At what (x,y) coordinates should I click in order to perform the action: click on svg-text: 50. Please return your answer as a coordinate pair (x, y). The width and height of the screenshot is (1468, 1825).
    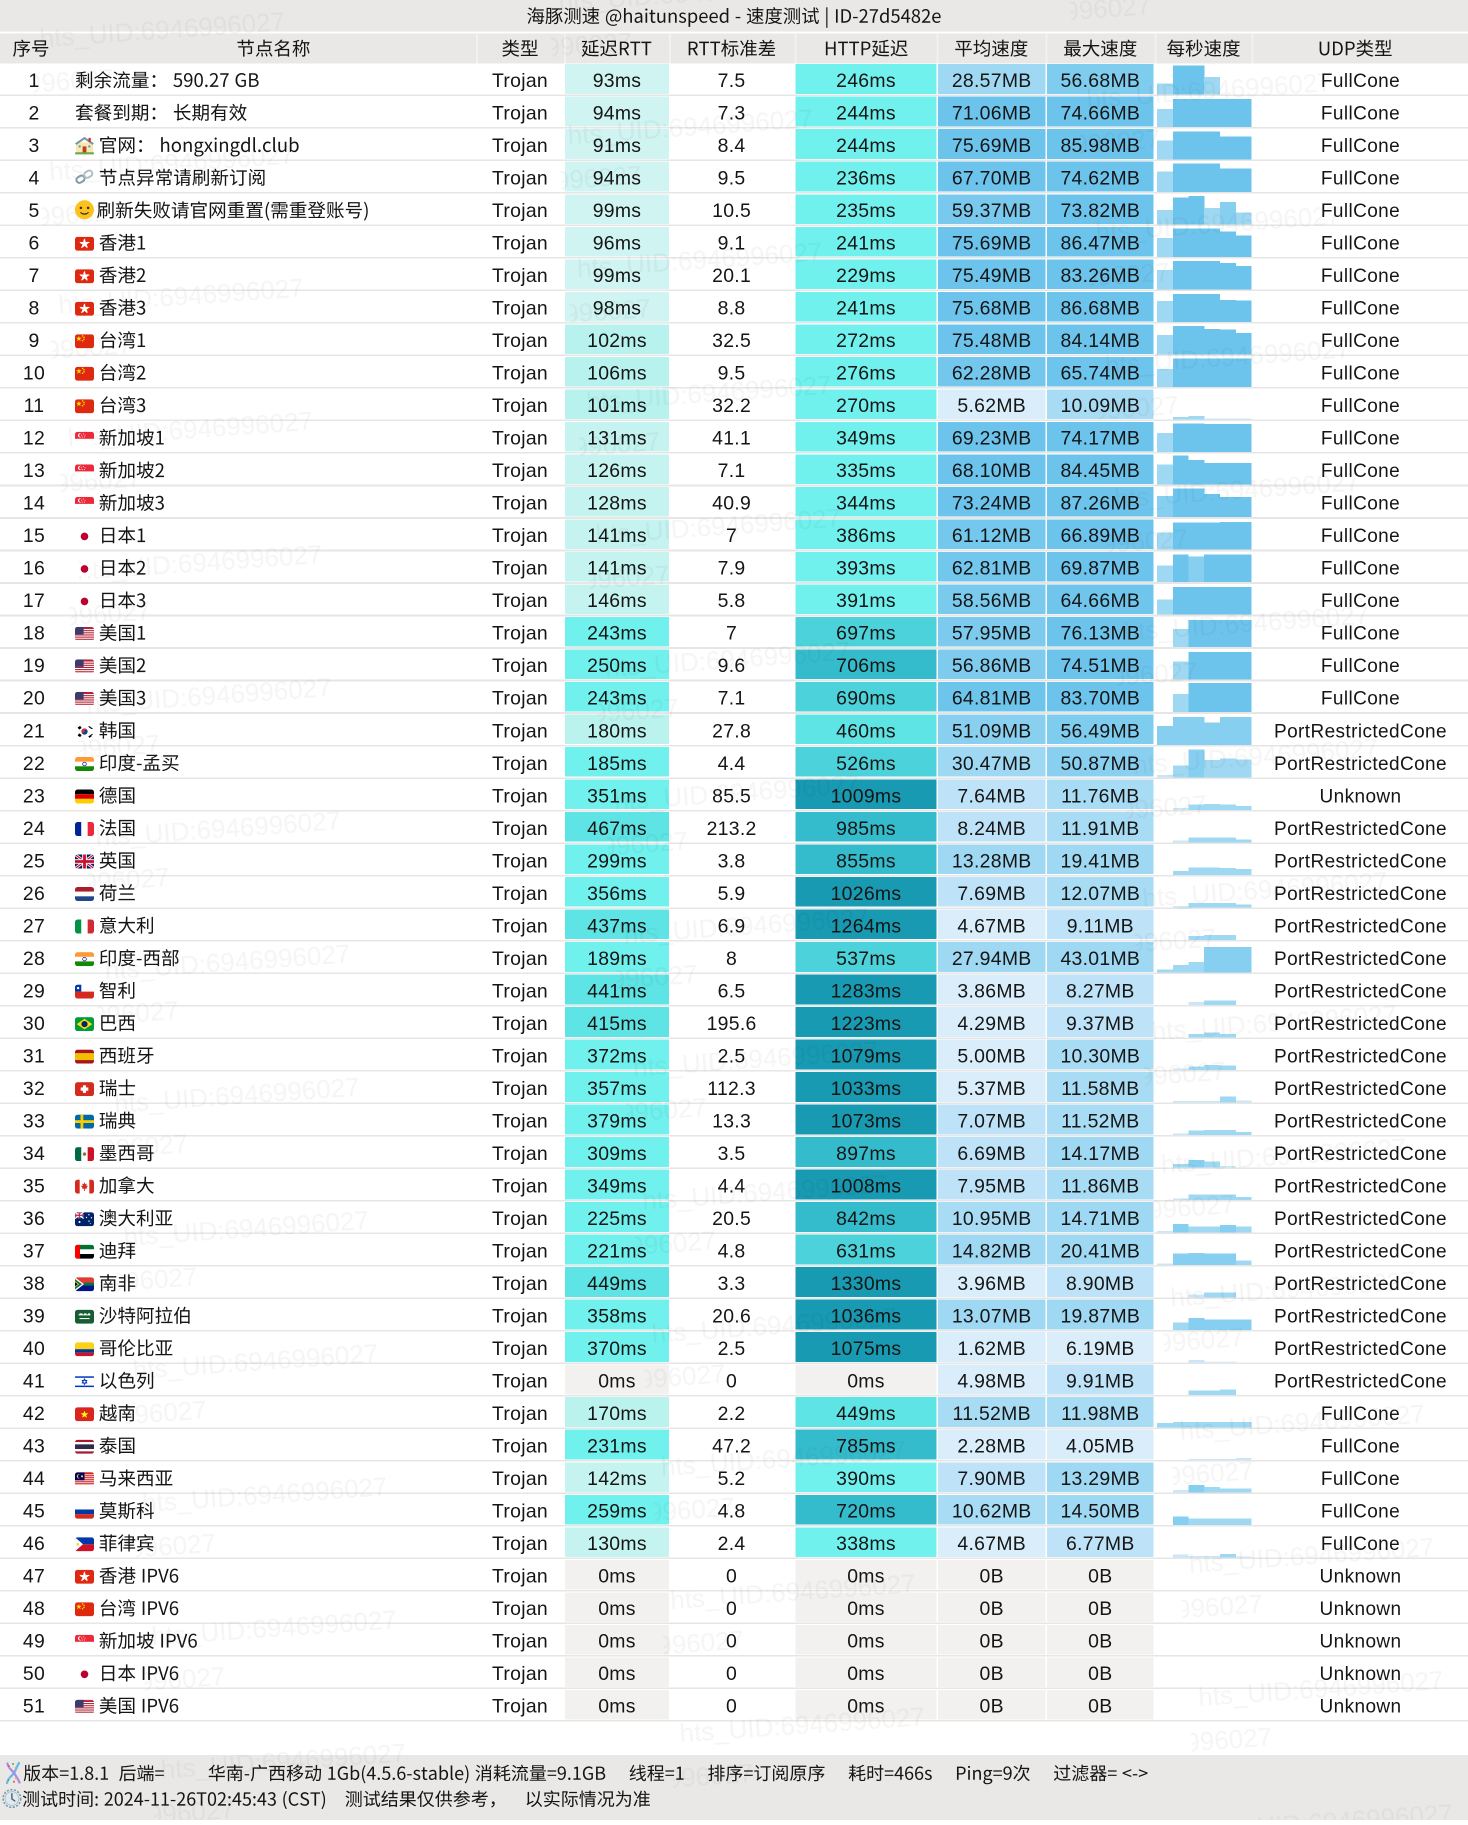
    Looking at the image, I should click on (34, 1674).